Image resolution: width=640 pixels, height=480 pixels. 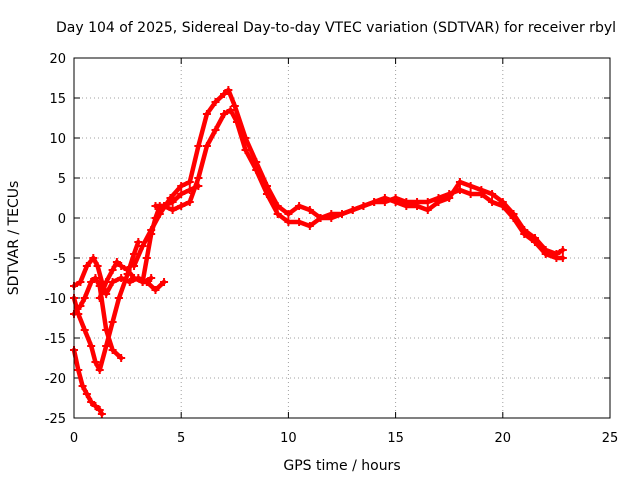 What do you see at coordinates (55, 419) in the screenshot?
I see `y-tick-label: -25` at bounding box center [55, 419].